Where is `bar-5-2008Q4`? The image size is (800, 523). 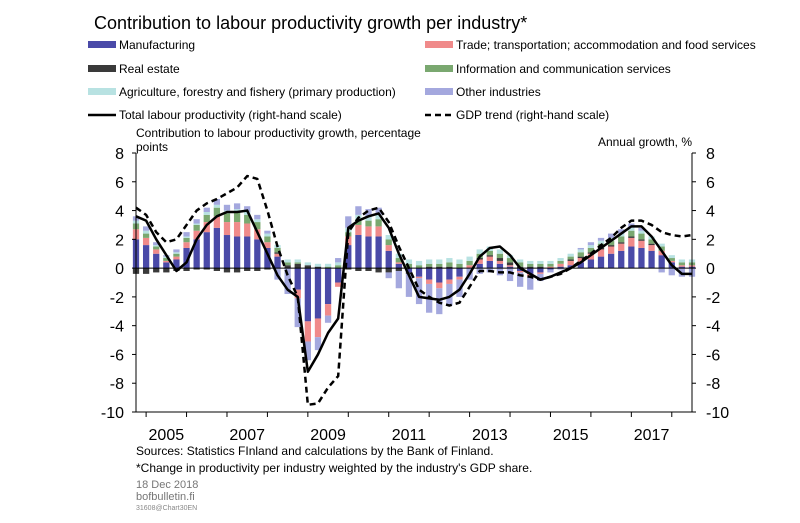
bar-5-2008Q4 is located at coordinates (297, 261).